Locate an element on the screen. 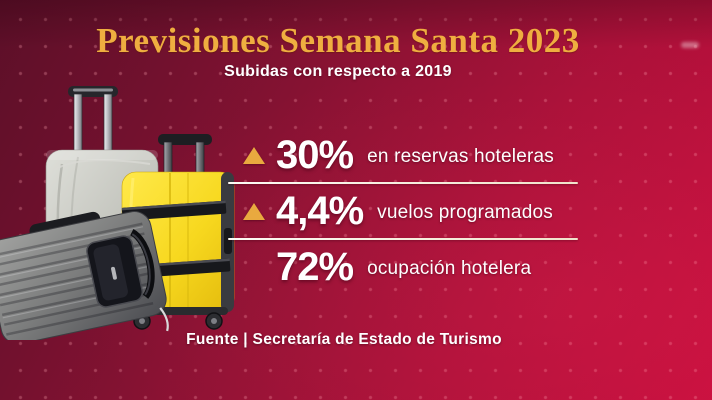 The width and height of the screenshot is (712, 400). stat-row-hotel-occupancy: 72% ocupación hotelera is located at coordinates (403, 267).